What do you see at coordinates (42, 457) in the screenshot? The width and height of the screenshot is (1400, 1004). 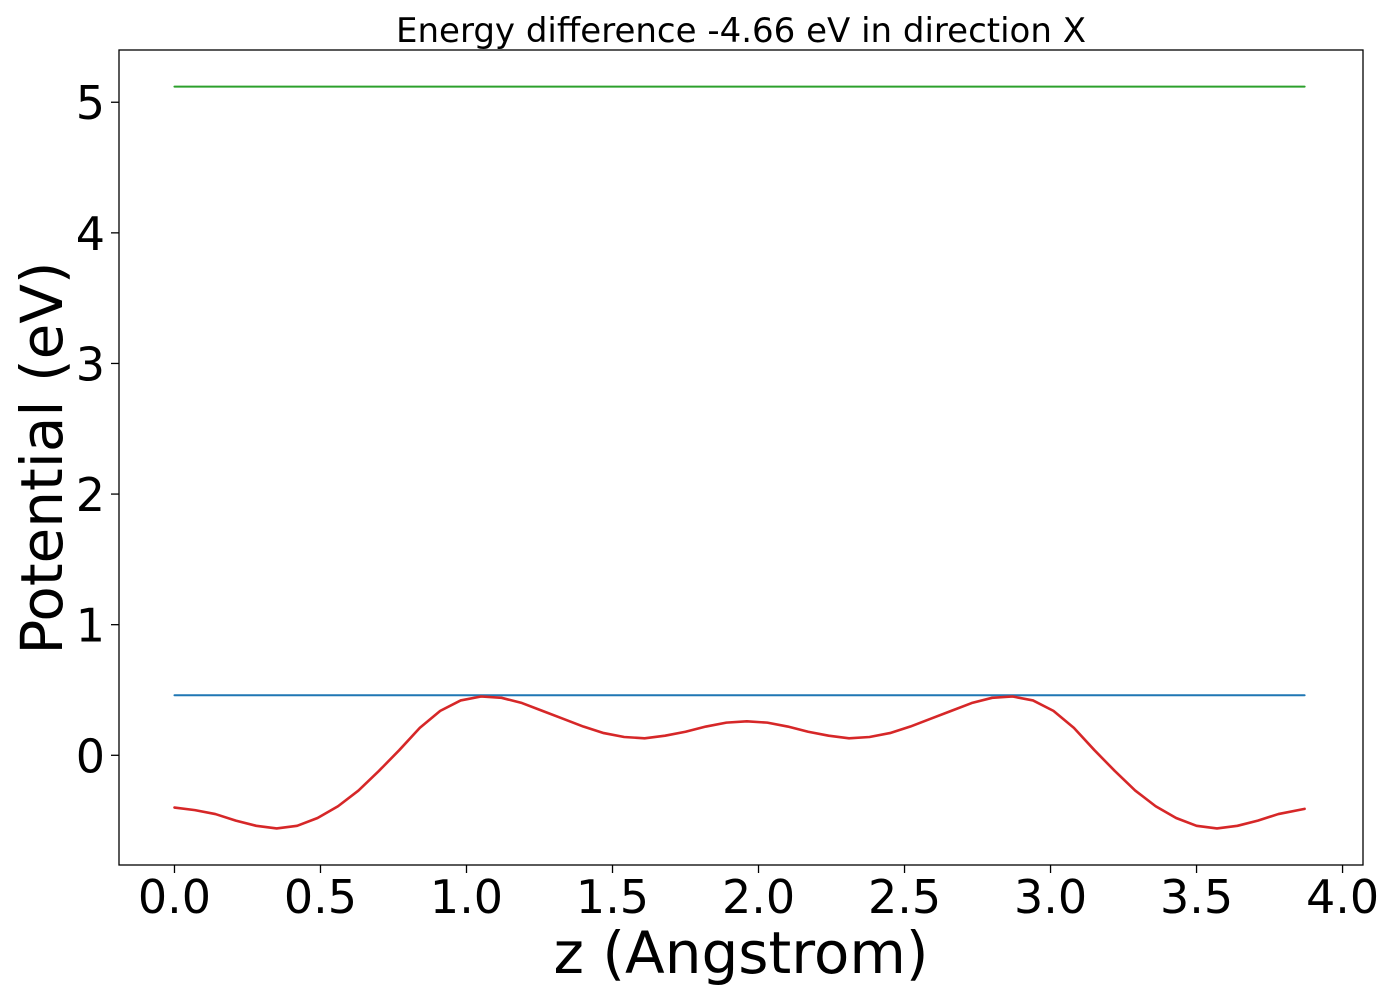 I see `y-axis-label: Potential (eV)` at bounding box center [42, 457].